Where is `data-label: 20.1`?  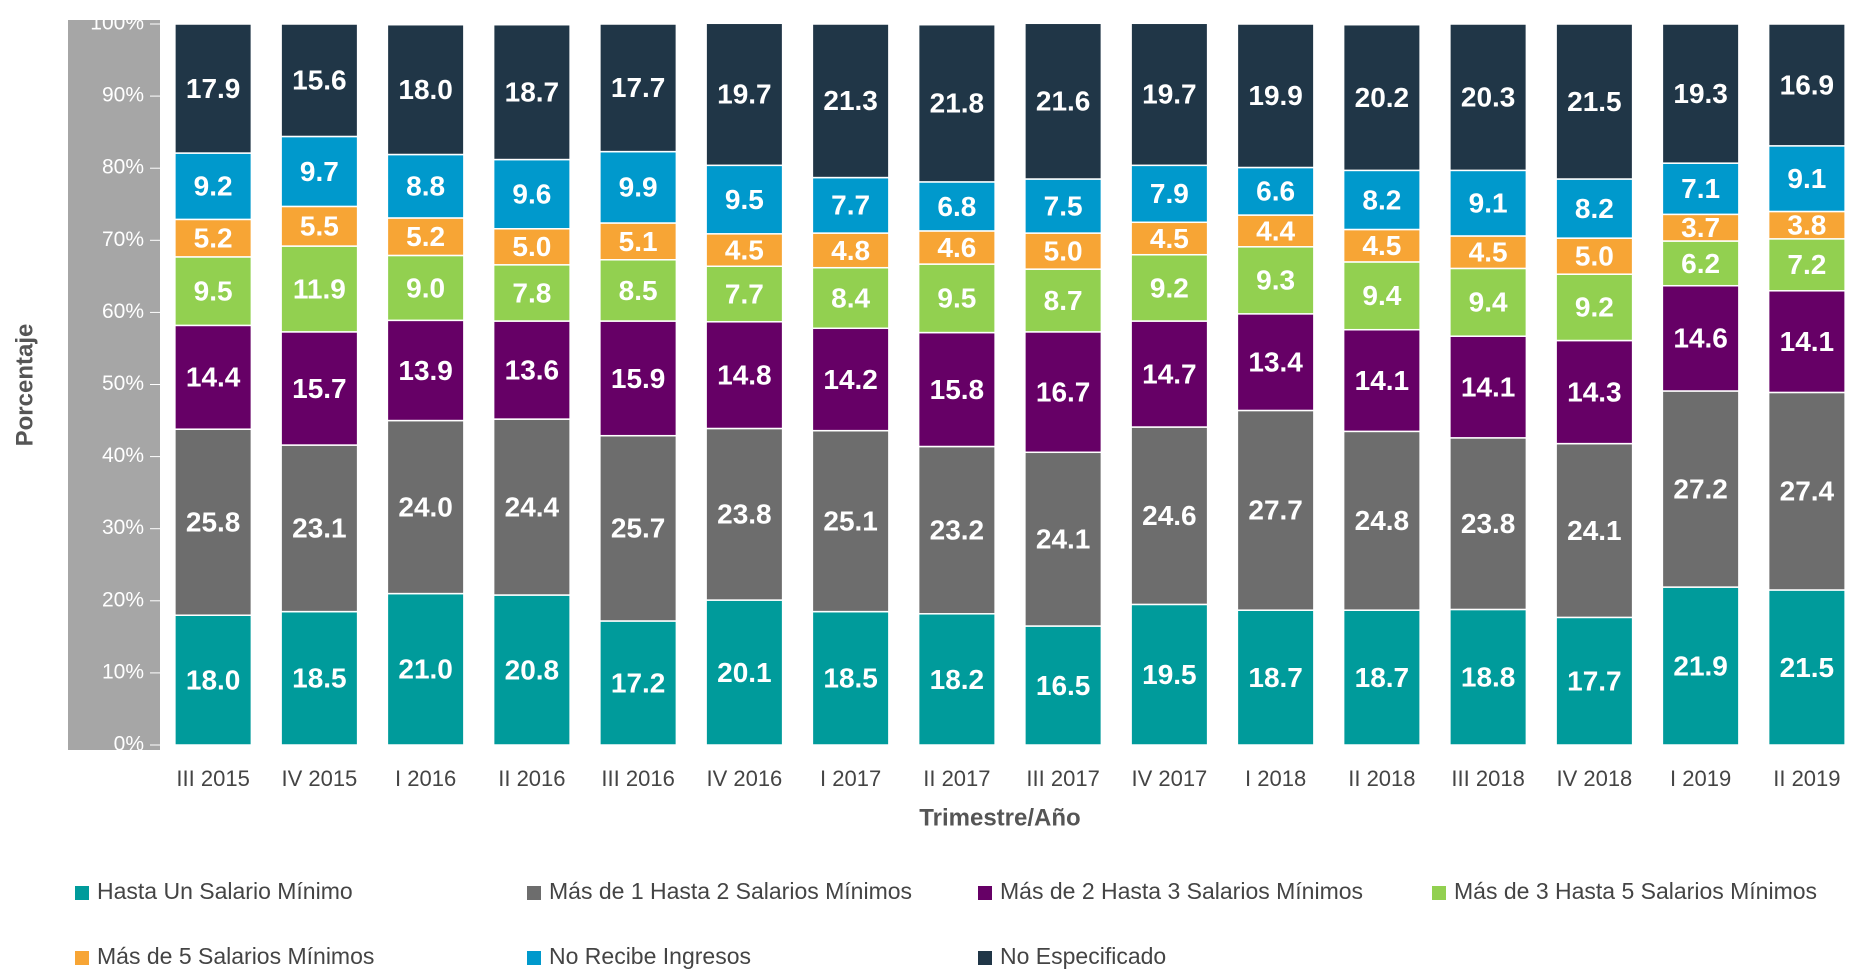 data-label: 20.1 is located at coordinates (744, 672).